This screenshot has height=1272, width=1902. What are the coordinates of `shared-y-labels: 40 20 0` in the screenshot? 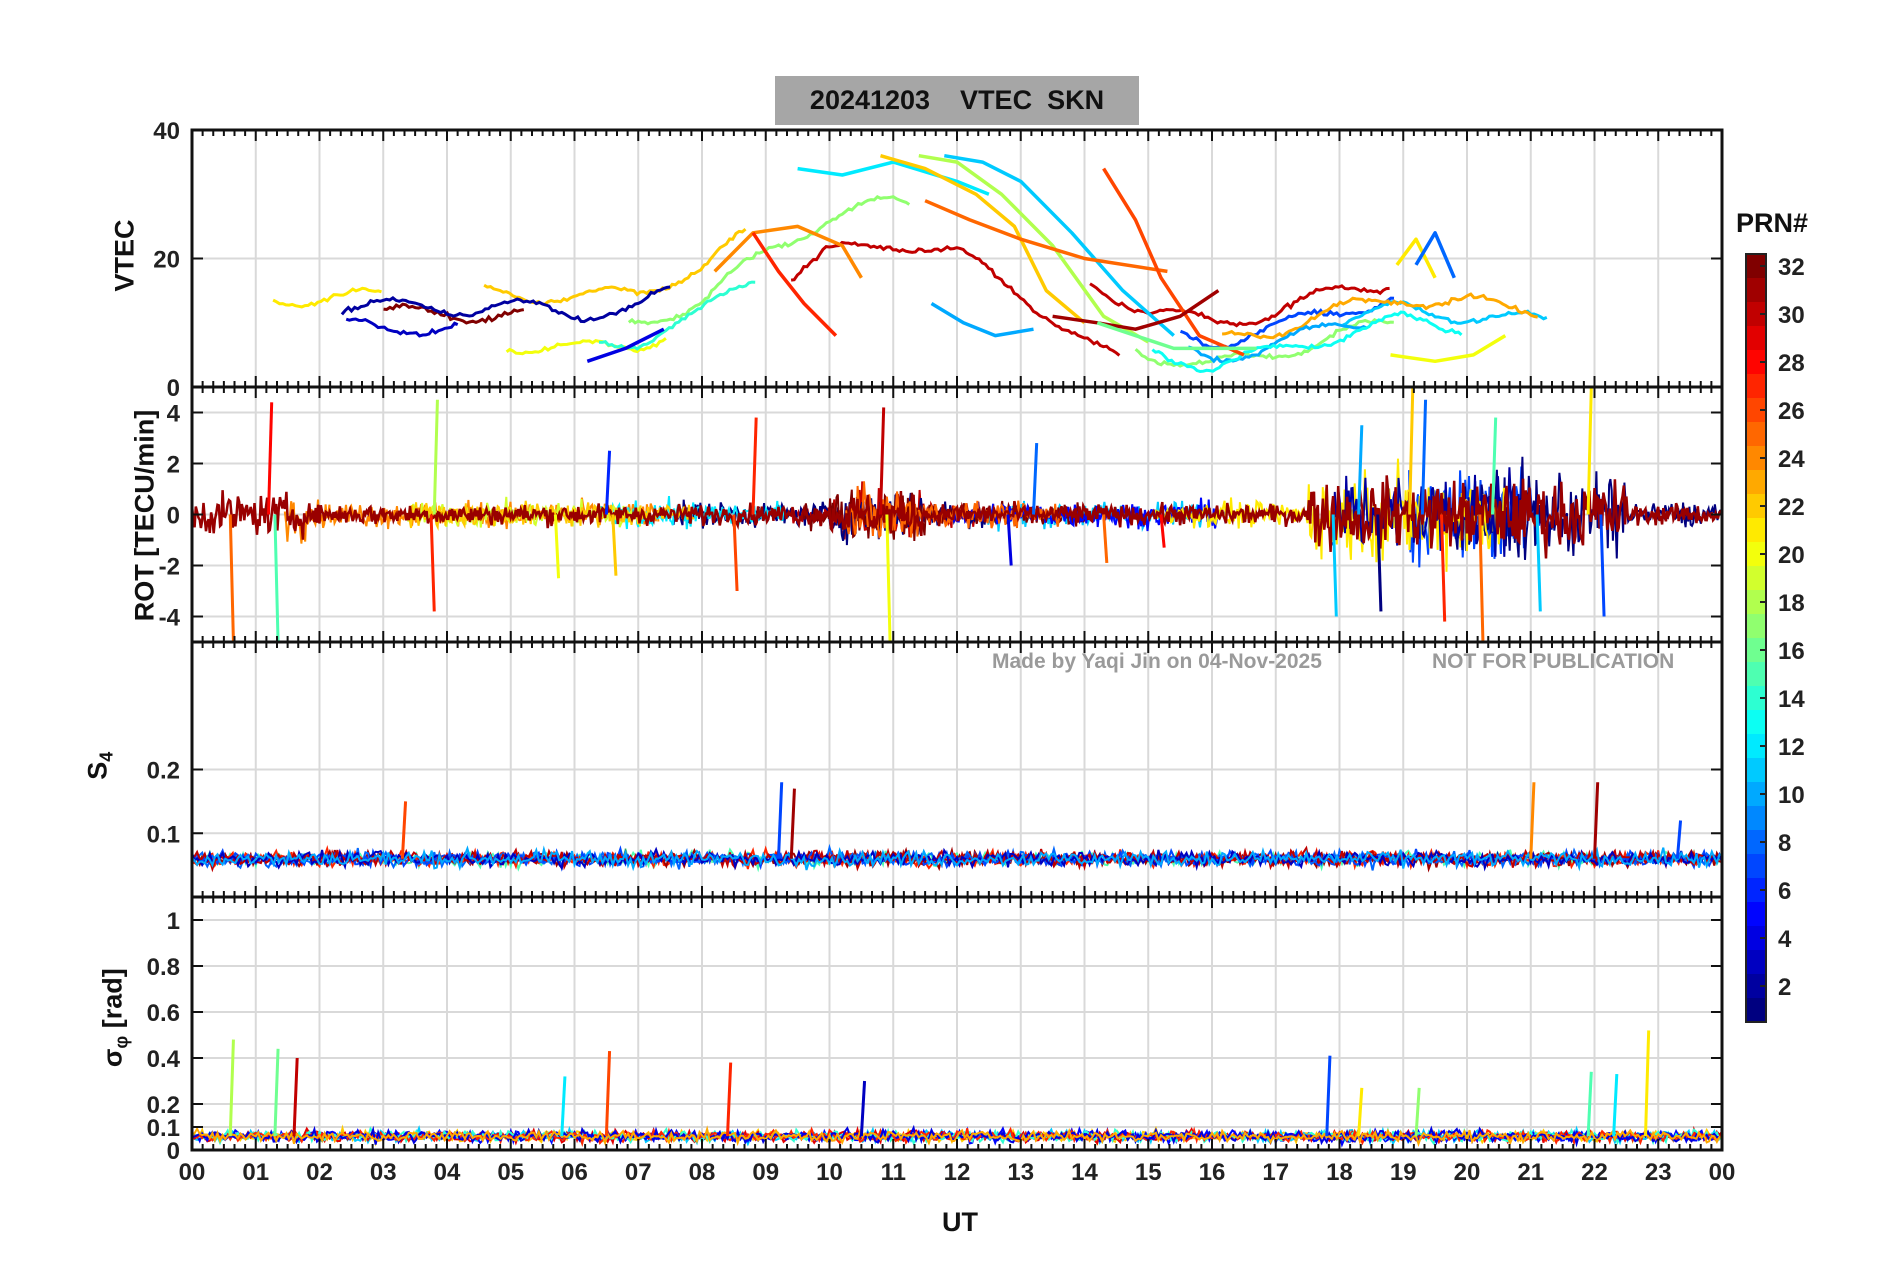 It's located at (166, 260).